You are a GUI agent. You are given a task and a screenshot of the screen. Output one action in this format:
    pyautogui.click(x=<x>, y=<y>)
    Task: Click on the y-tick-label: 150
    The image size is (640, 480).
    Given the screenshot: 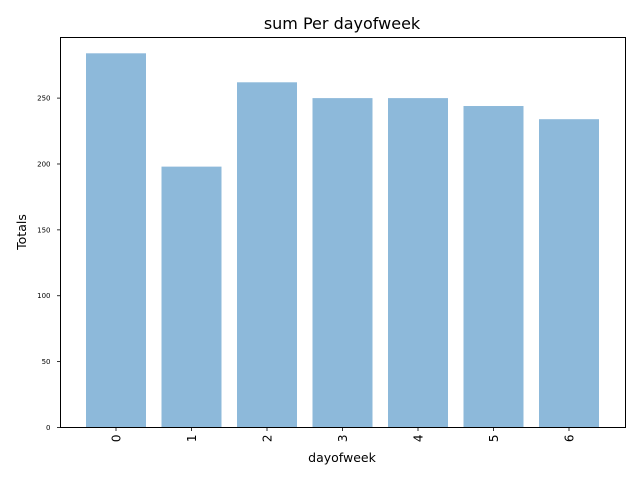 What is the action you would take?
    pyautogui.click(x=43, y=230)
    